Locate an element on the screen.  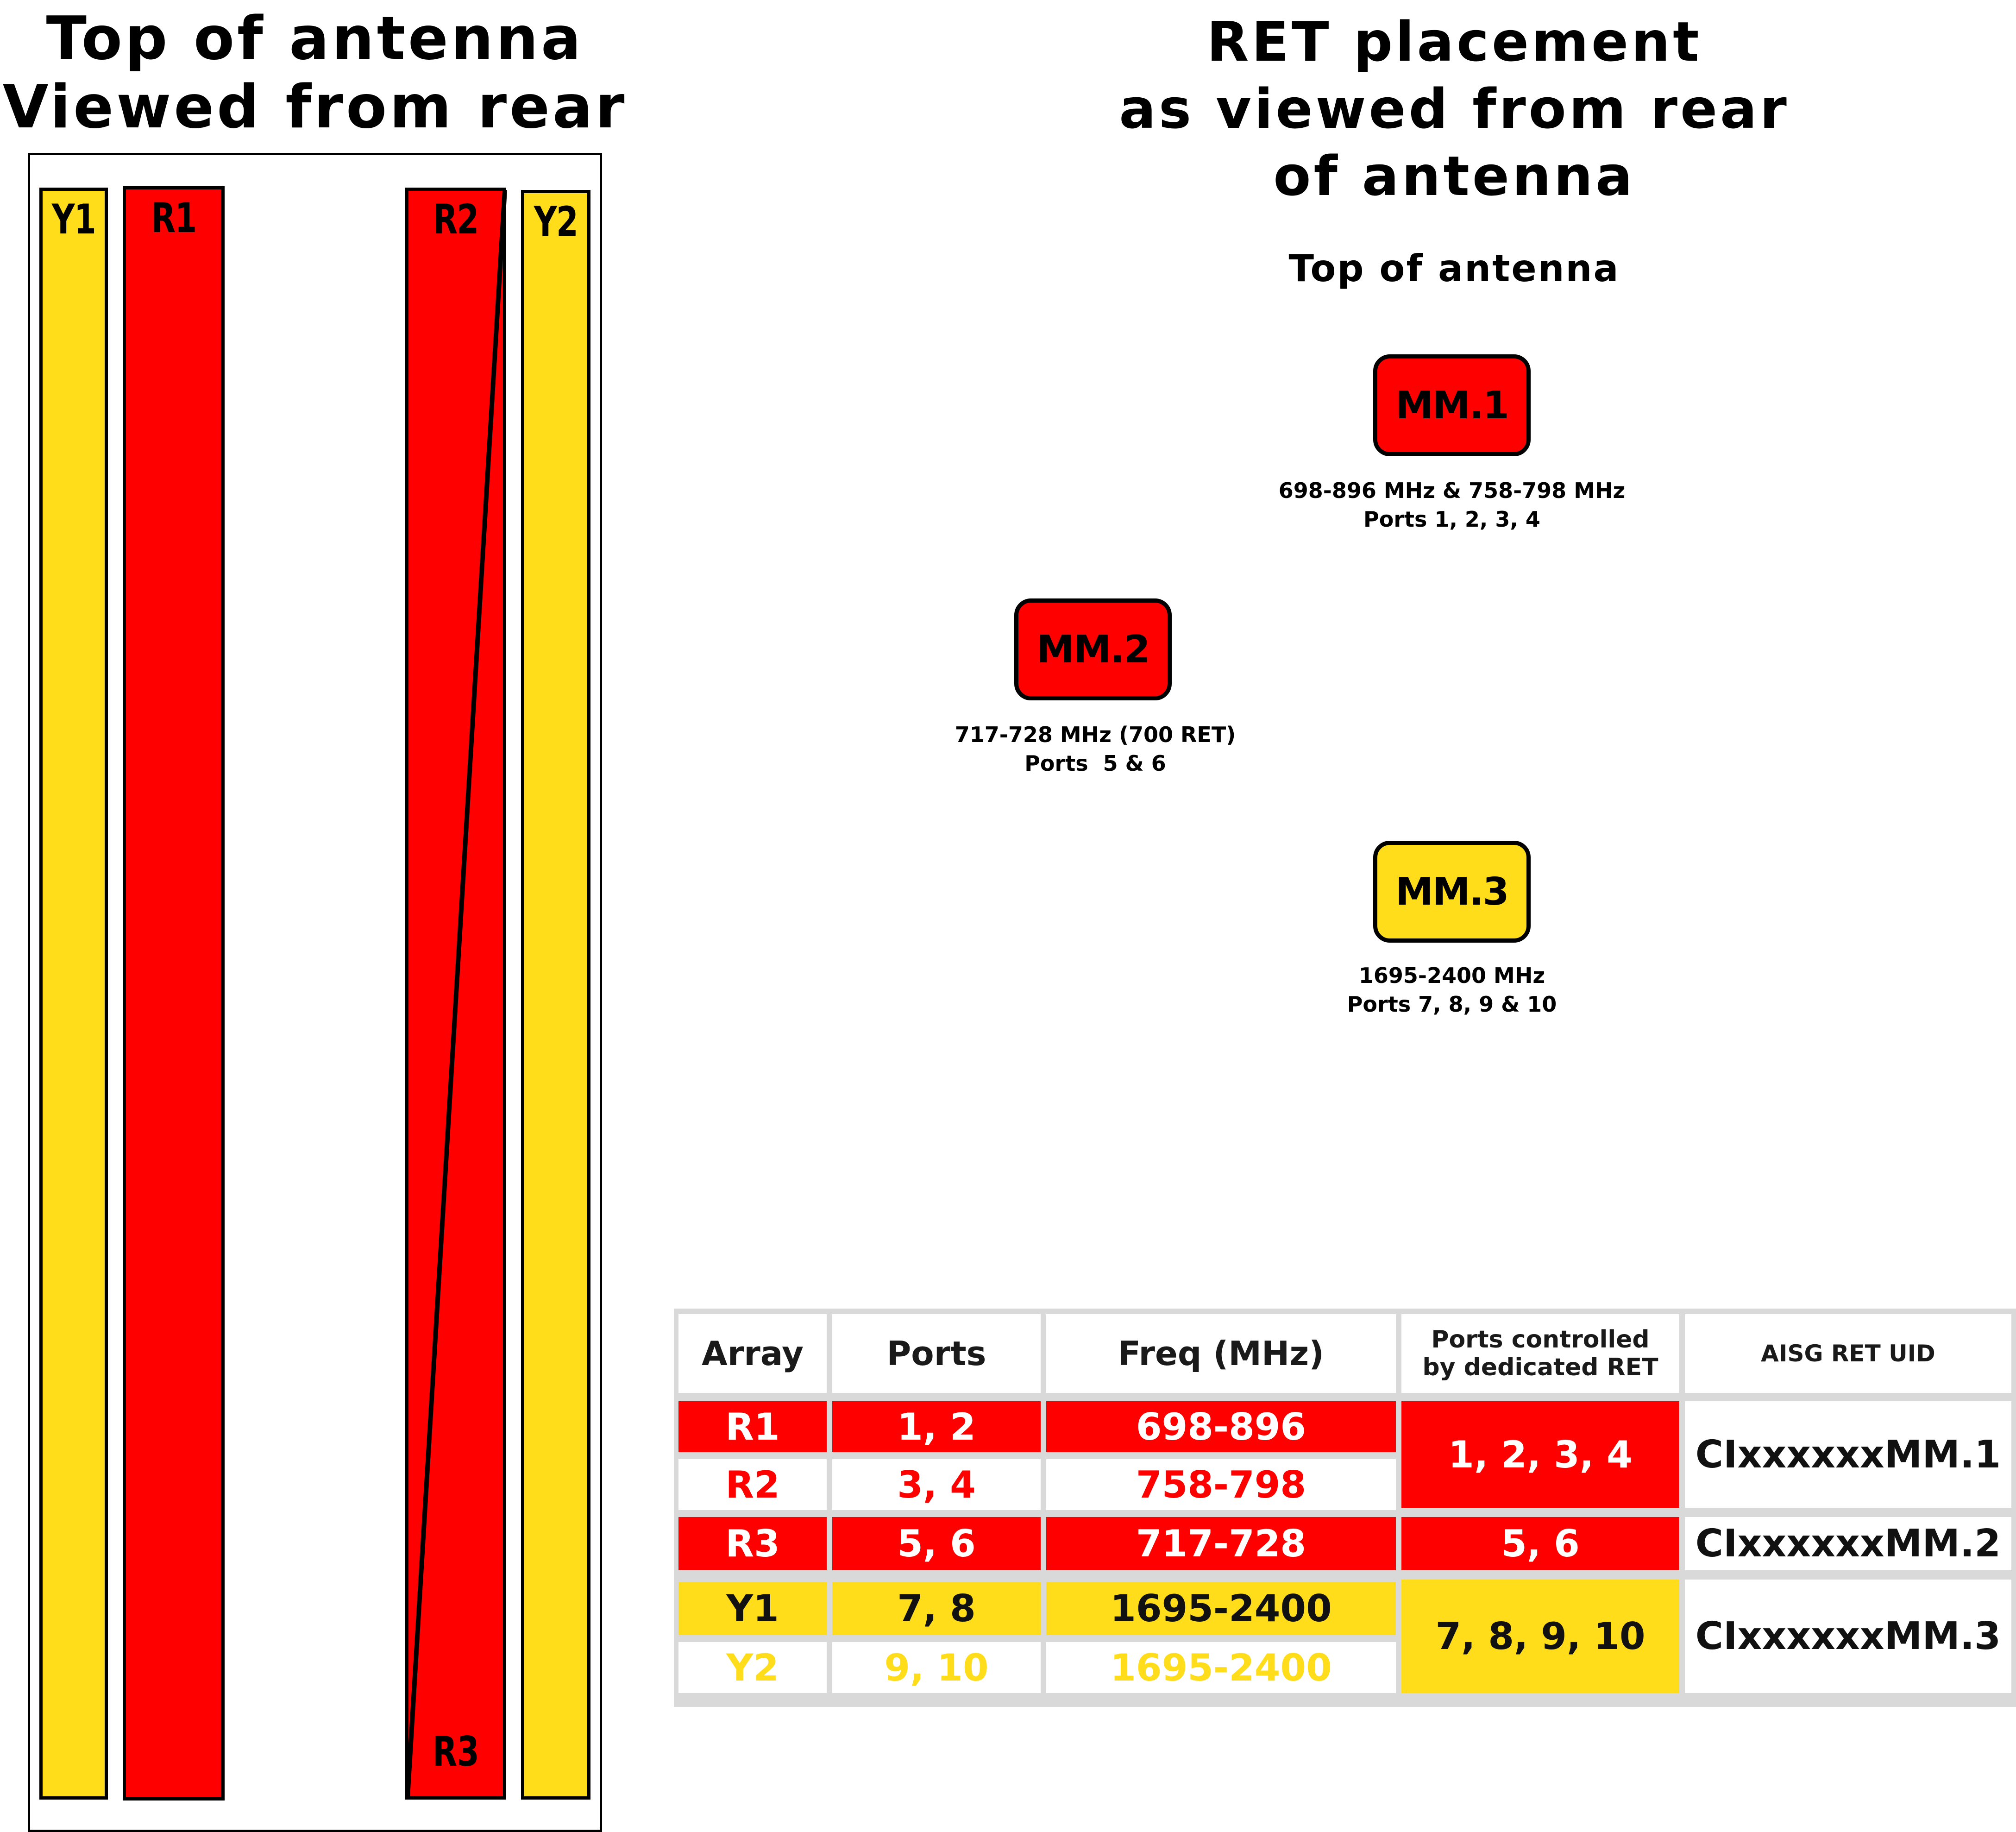
ret-mm3-box: MM.3 is located at coordinates (1452, 892).